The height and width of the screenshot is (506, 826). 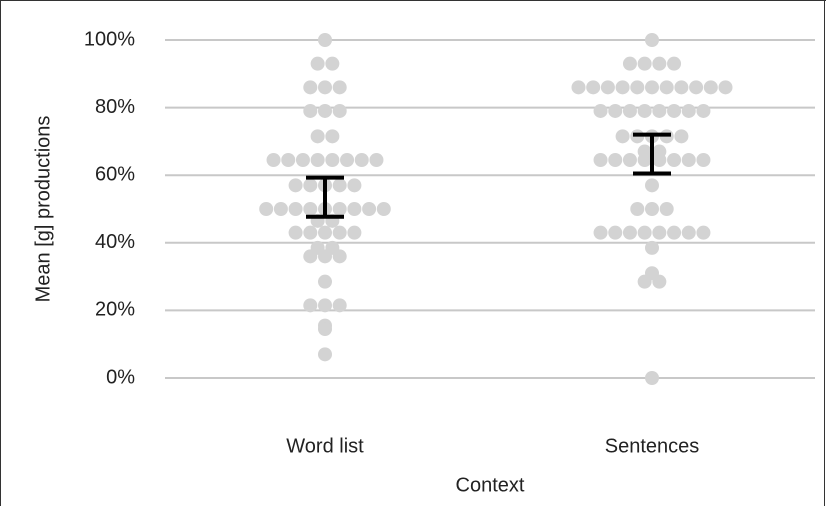 What do you see at coordinates (115, 107) in the screenshot?
I see `y-tick-label: 80%` at bounding box center [115, 107].